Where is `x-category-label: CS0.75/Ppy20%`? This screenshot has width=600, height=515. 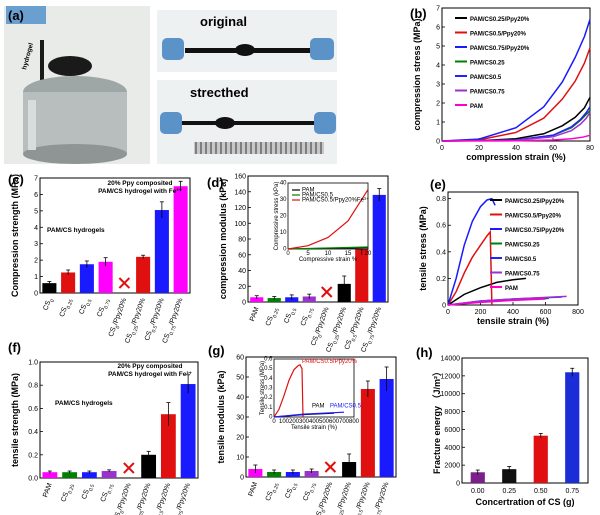
x-category-label: CS0.75/Ppy20% is located at coordinates (373, 330).